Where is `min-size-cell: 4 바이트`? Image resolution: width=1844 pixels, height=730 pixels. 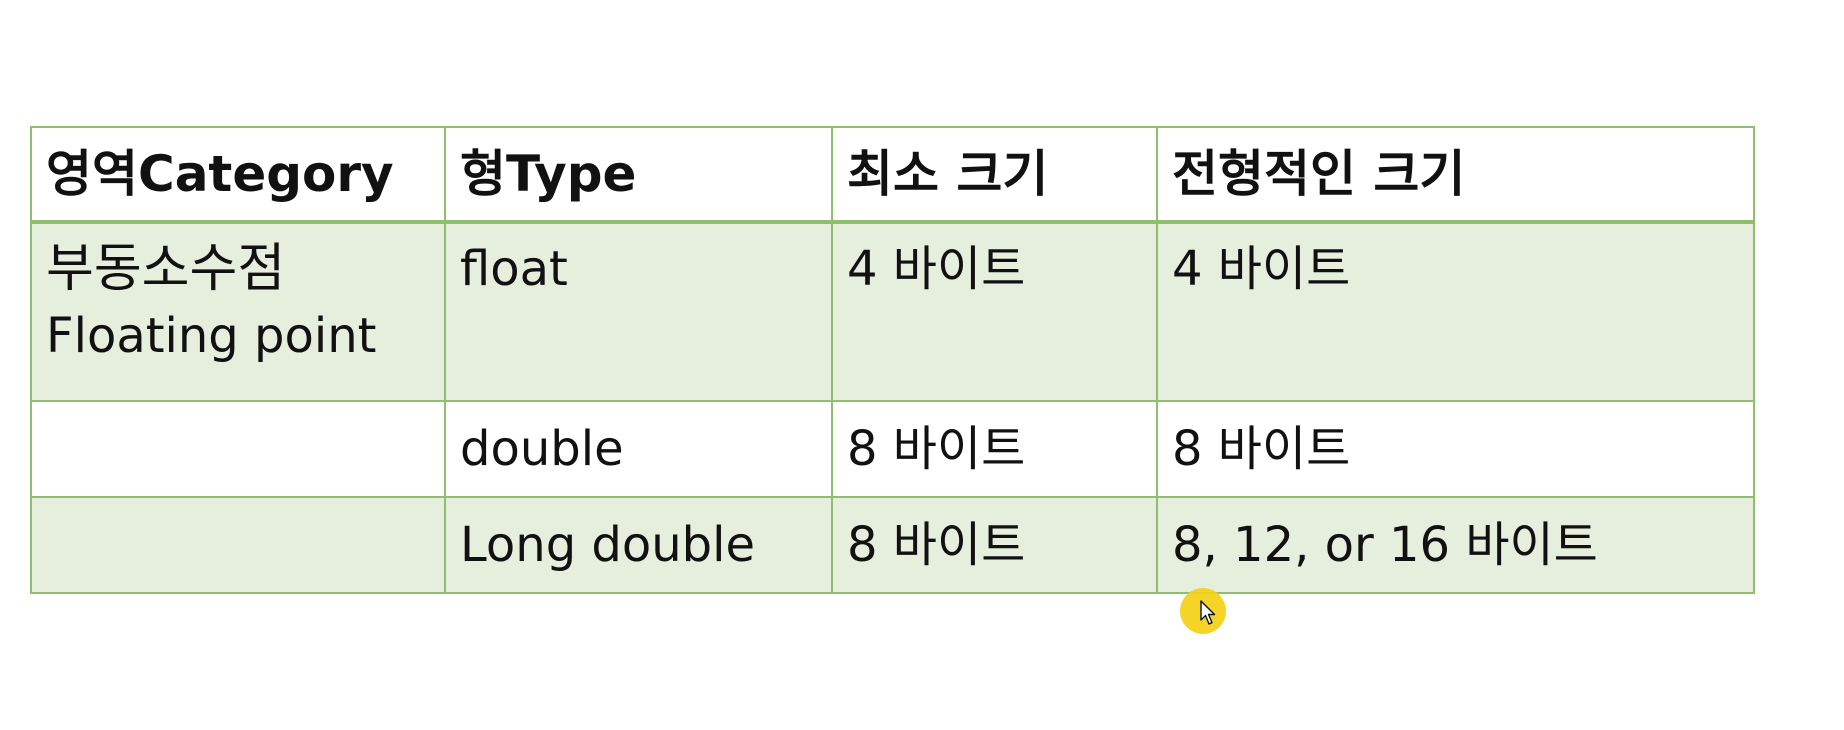
min-size-cell: 4 바이트 is located at coordinates (994, 311).